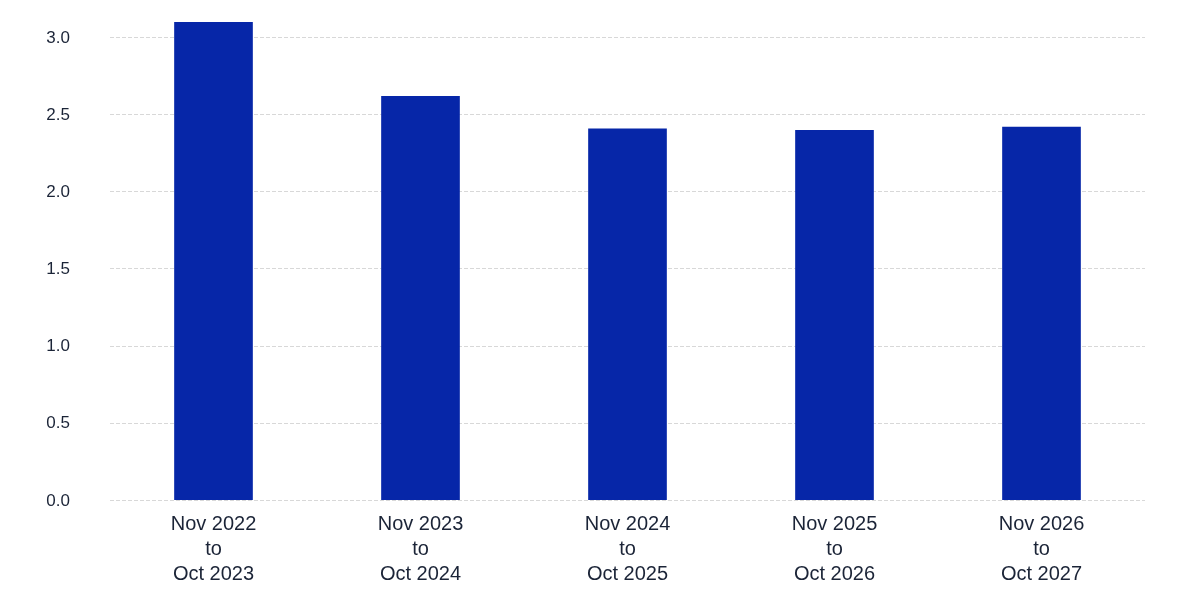 This screenshot has width=1200, height=600. Describe the element at coordinates (58, 37) in the screenshot. I see `y-tick-label: 3.0` at that location.